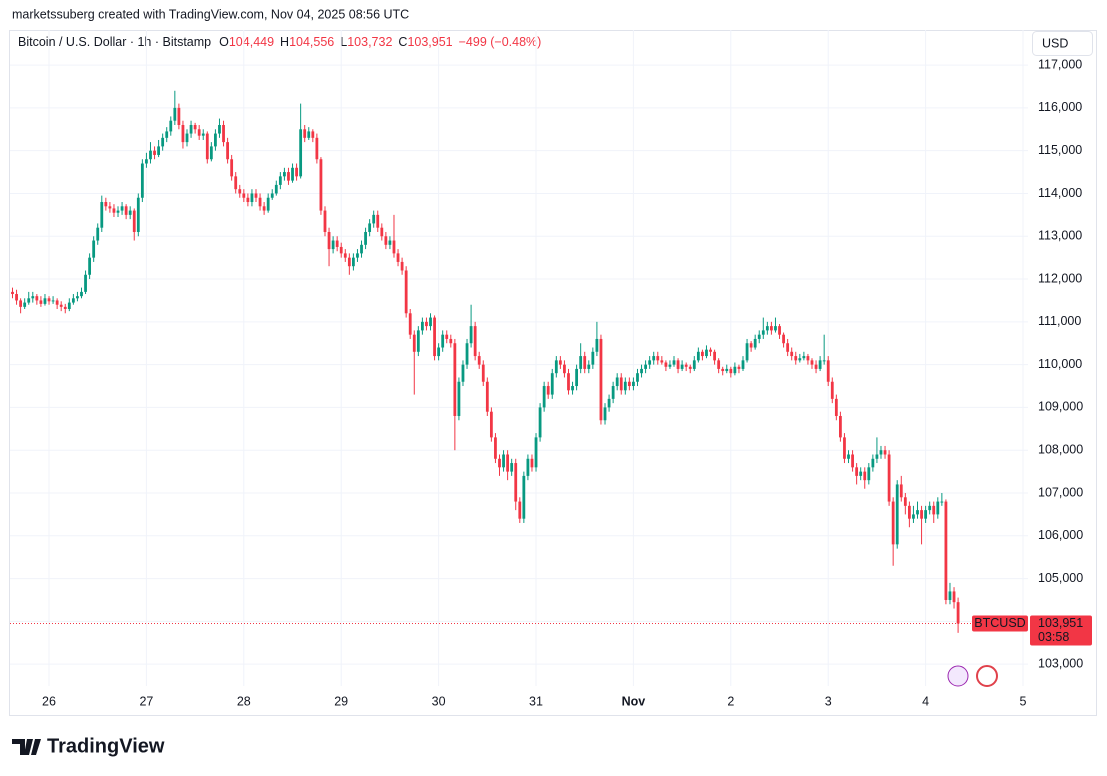 The image size is (1107, 776). Describe the element at coordinates (925, 701) in the screenshot. I see `x-tick-label: 4` at that location.